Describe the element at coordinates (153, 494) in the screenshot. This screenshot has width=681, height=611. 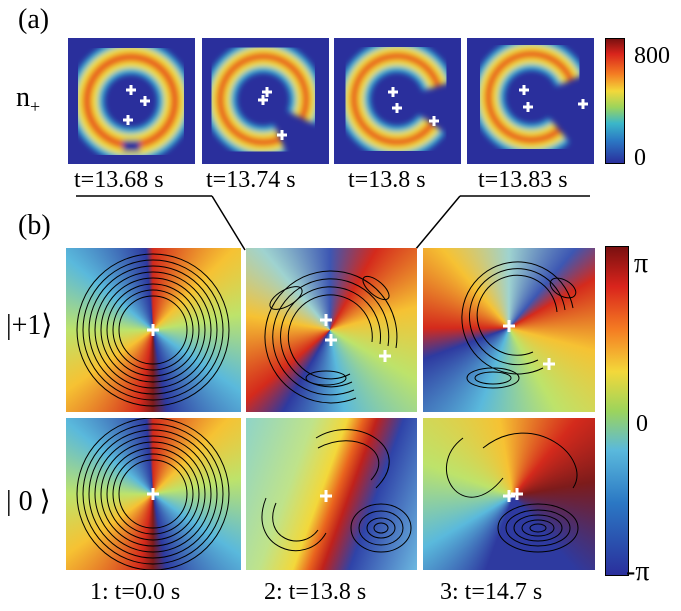
I see `phase-panel-zero-t1` at that location.